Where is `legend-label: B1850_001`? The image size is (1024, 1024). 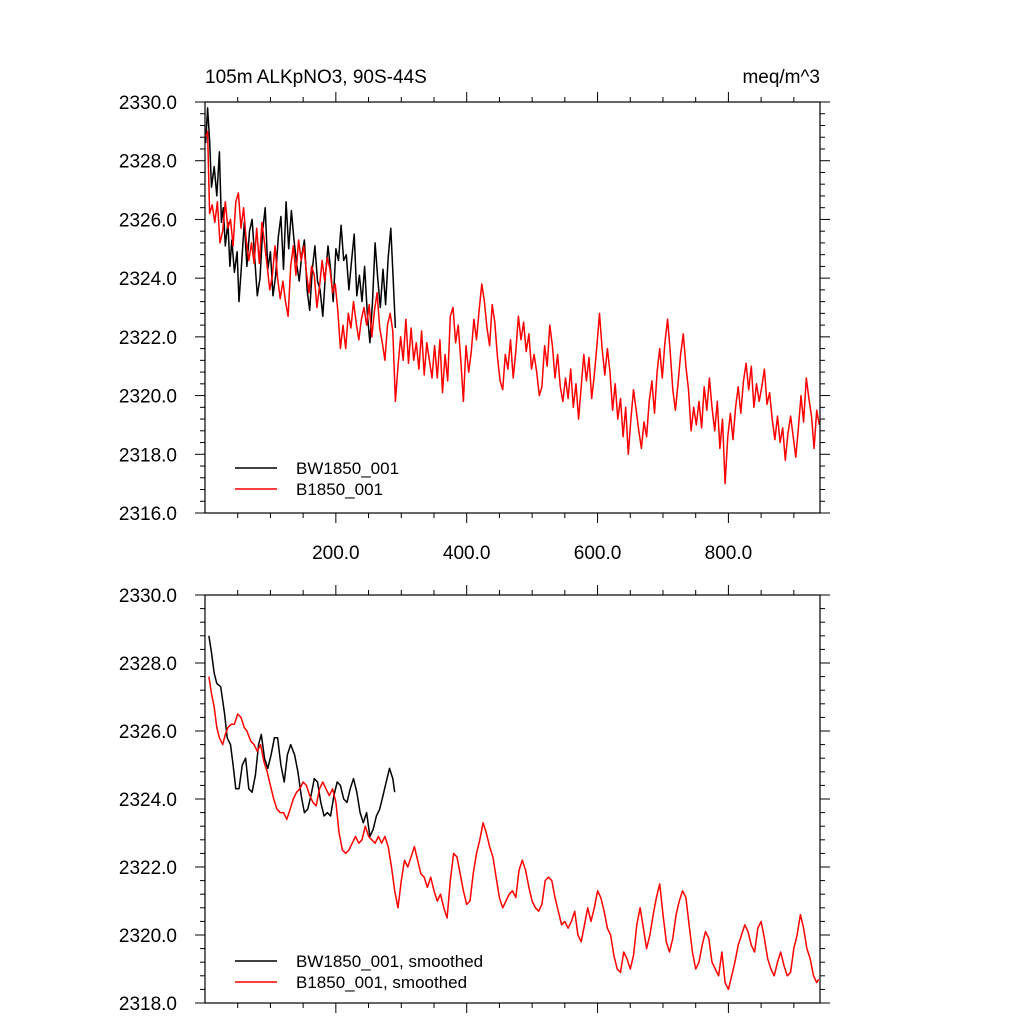
legend-label: B1850_001 is located at coordinates (339, 489).